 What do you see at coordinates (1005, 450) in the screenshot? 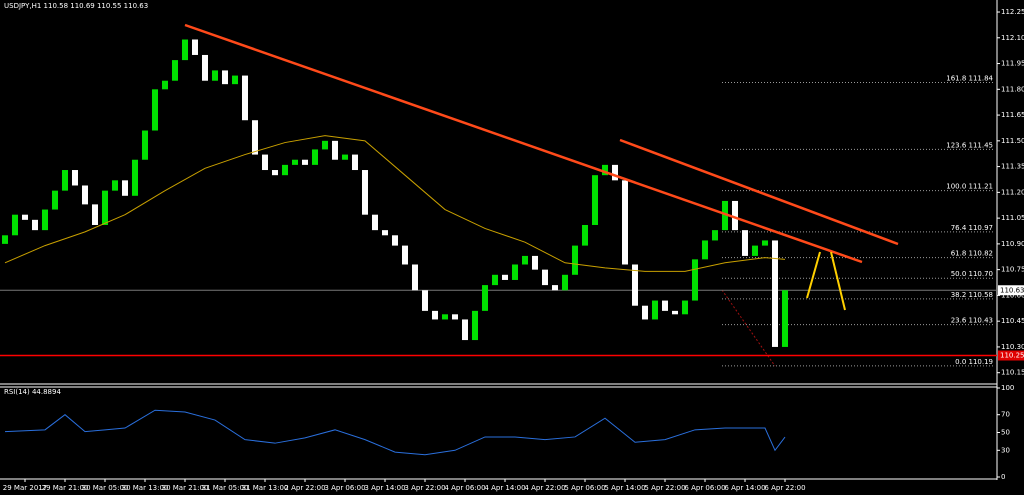
I see `y-tick-label: 30` at bounding box center [1005, 450].